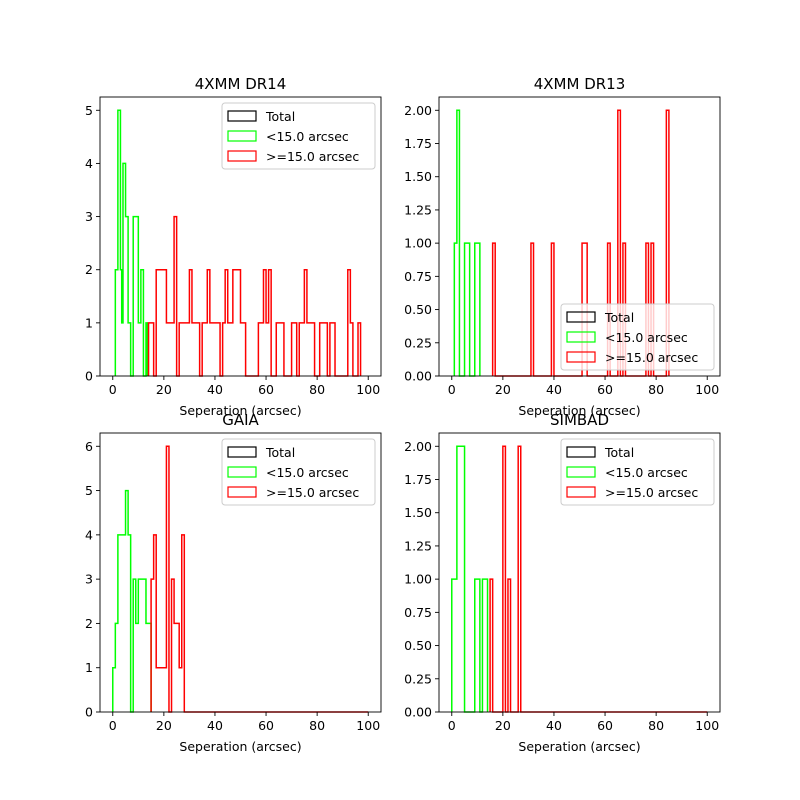 The width and height of the screenshot is (800, 800). What do you see at coordinates (241, 84) in the screenshot?
I see `subplot-title: 4XMM DR14` at bounding box center [241, 84].